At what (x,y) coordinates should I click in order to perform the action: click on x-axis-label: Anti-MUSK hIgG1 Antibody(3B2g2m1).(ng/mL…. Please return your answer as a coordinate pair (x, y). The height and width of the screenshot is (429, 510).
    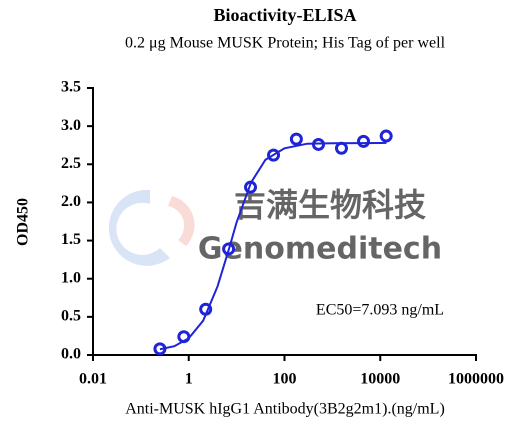
    Looking at the image, I should click on (285, 409).